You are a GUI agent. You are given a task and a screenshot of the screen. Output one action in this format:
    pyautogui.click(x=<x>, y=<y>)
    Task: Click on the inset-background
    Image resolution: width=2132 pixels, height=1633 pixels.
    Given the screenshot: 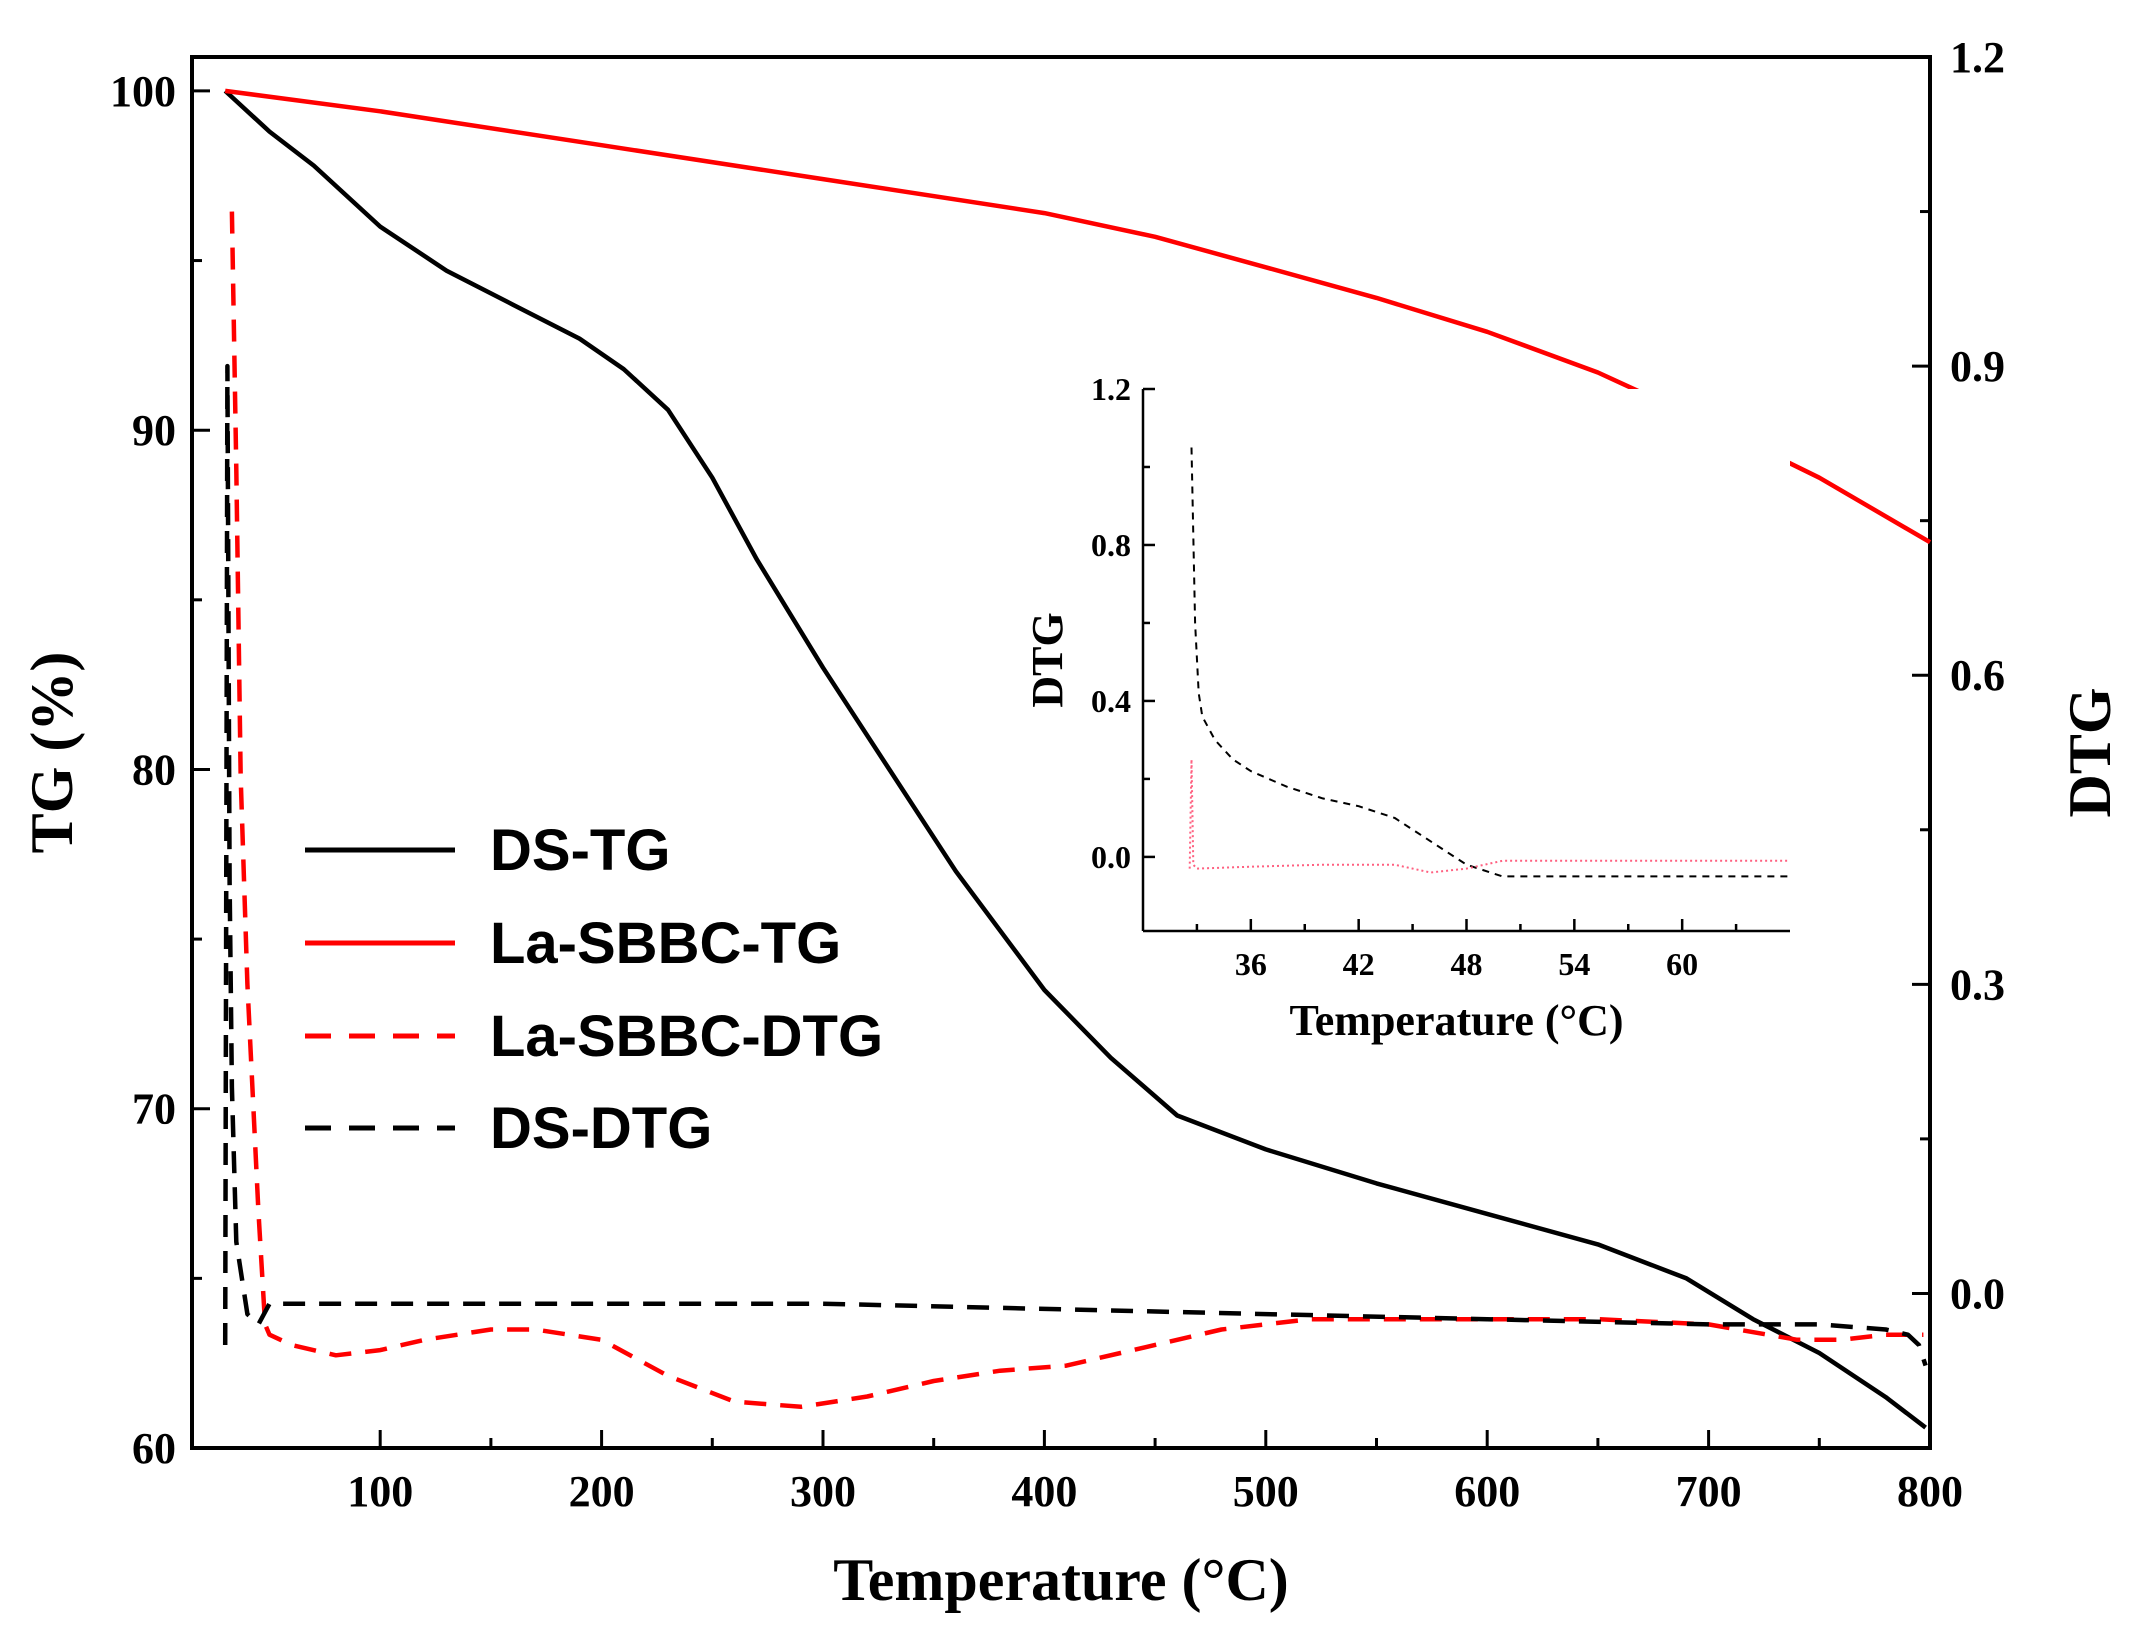 What is the action you would take?
    pyautogui.click(x=1466, y=660)
    